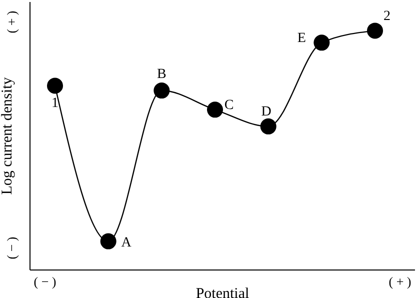  What do you see at coordinates (229, 105) in the screenshot?
I see `annotation: C` at bounding box center [229, 105].